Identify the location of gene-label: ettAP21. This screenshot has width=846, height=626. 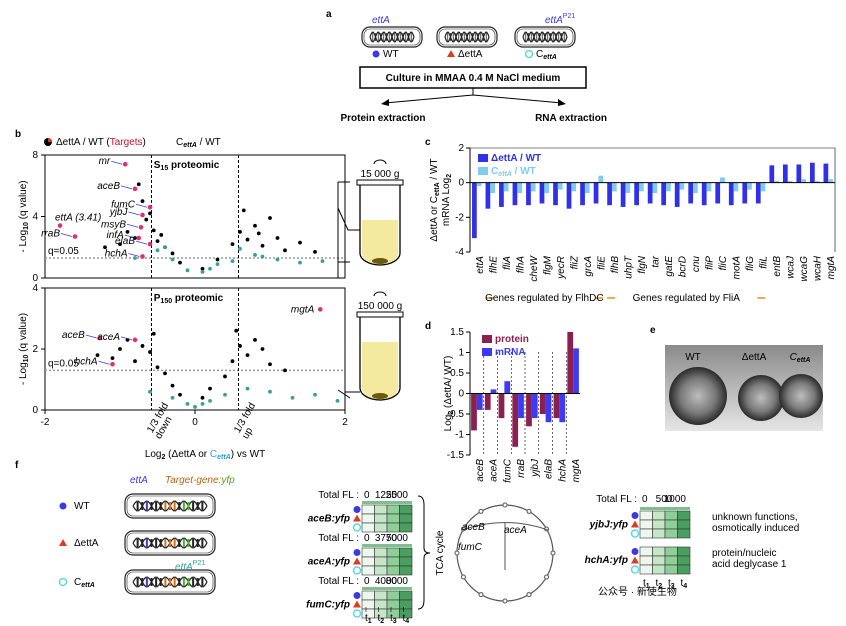
(560, 19).